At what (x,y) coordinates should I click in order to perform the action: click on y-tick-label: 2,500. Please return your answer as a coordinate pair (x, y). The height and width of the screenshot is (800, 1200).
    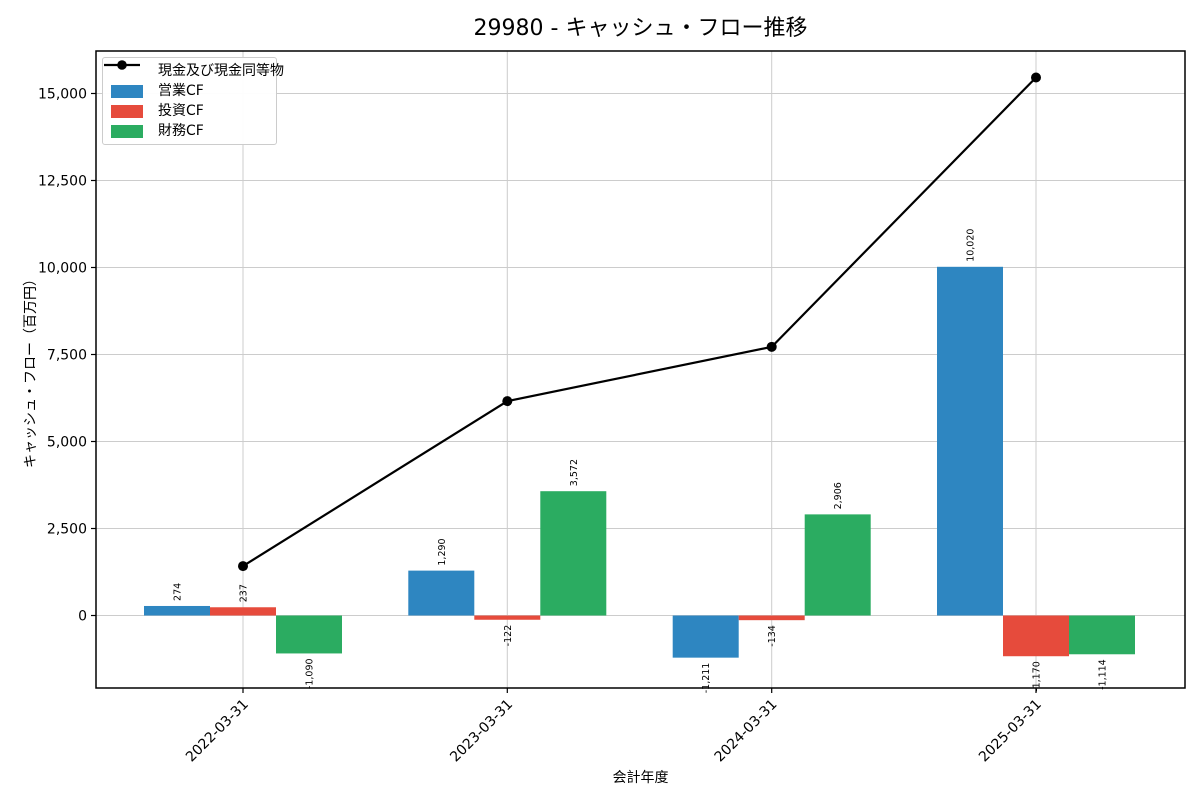
    Looking at the image, I should click on (67, 530).